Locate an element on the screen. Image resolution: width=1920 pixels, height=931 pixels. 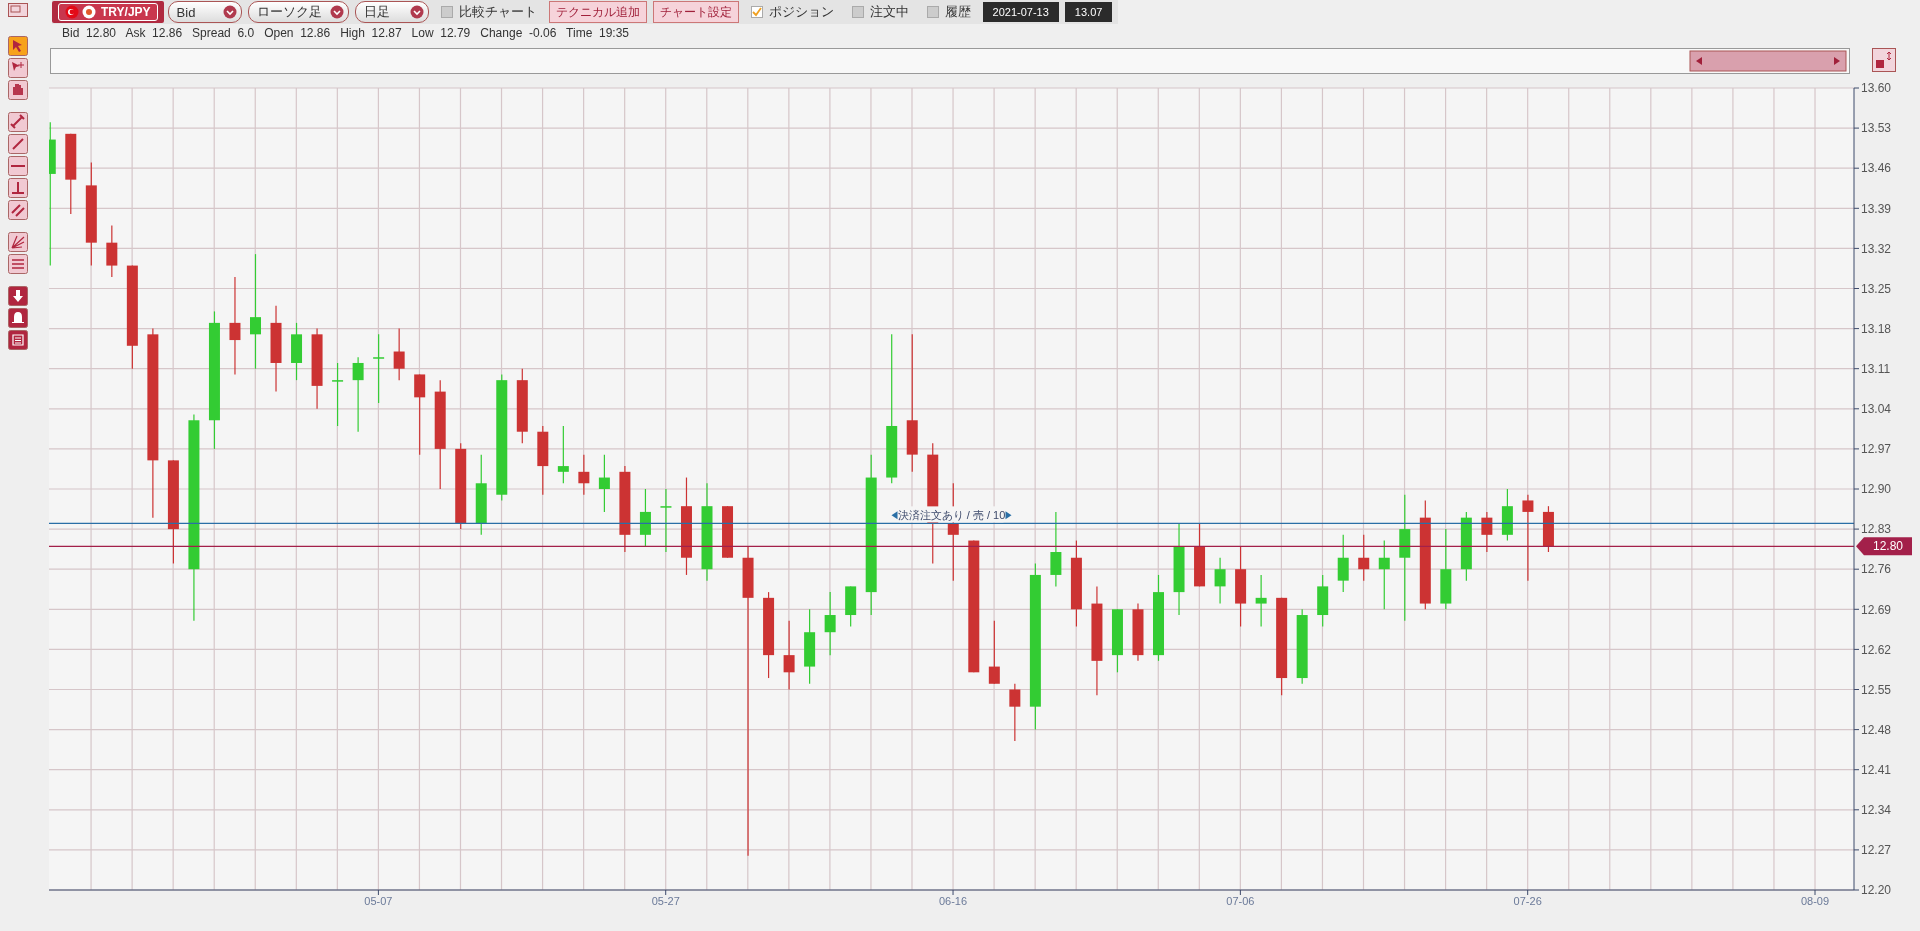
text: 日足 is located at coordinates (376, 12).